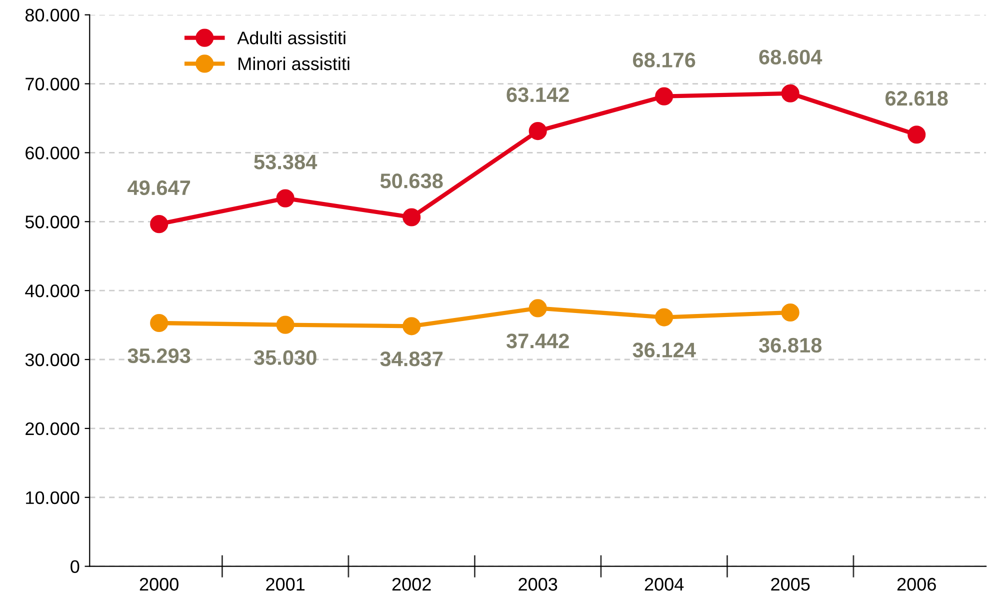 This screenshot has width=996, height=593. I want to click on data-label: 68.176, so click(664, 60).